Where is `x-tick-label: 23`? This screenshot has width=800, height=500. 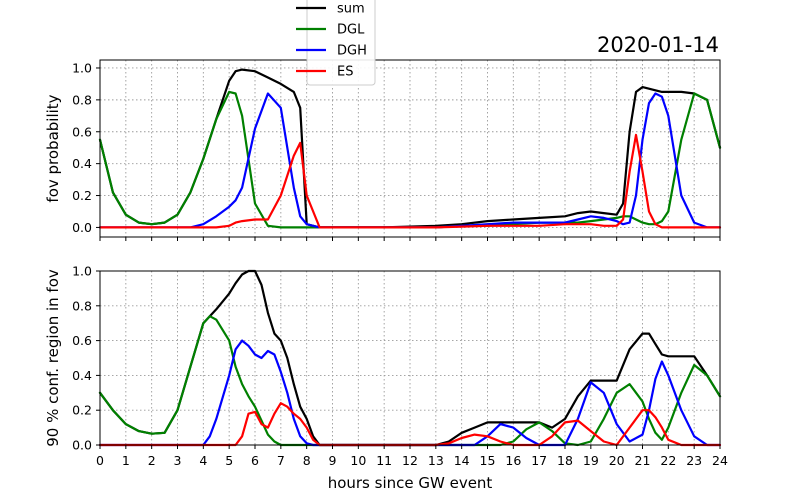 x-tick-label: 23 is located at coordinates (694, 460).